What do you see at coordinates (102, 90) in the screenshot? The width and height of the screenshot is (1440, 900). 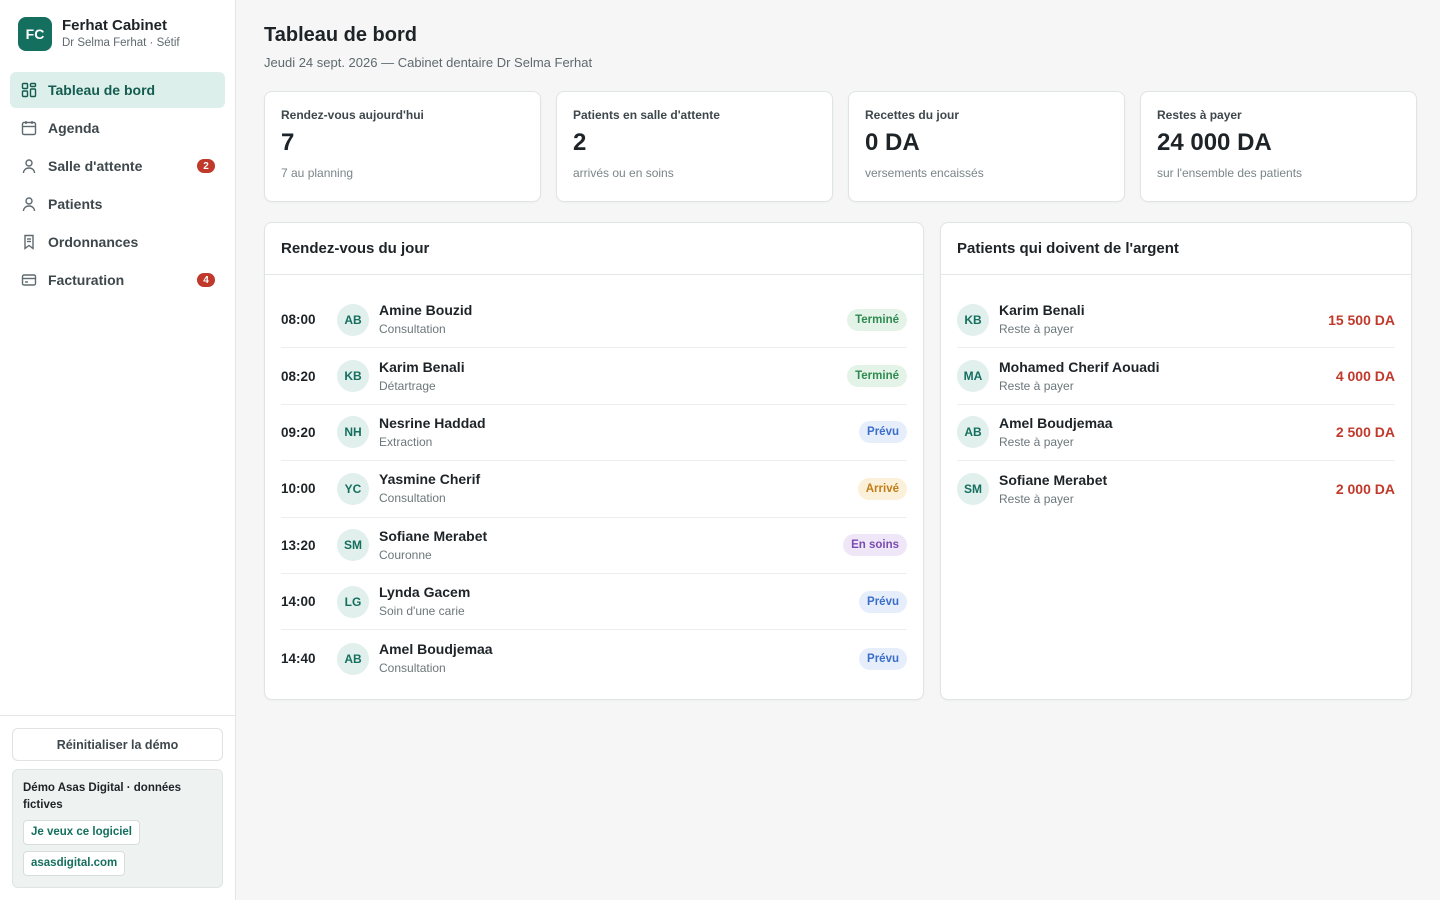 I see `sidebar-item-label: Tableau de bord` at bounding box center [102, 90].